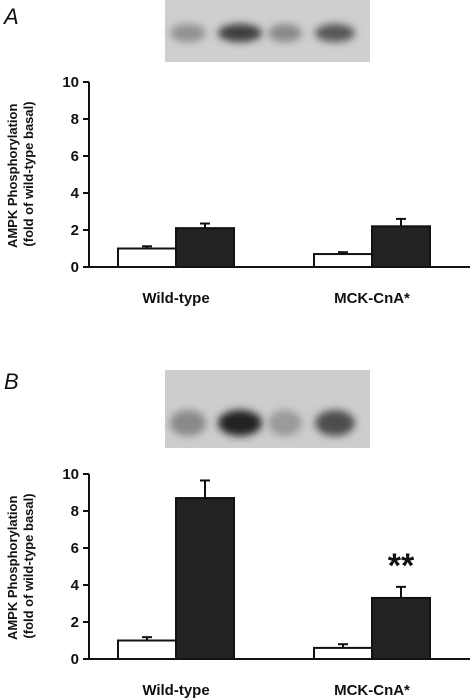 This screenshot has height=698, width=474. I want to click on panel-label: B, so click(11, 381).